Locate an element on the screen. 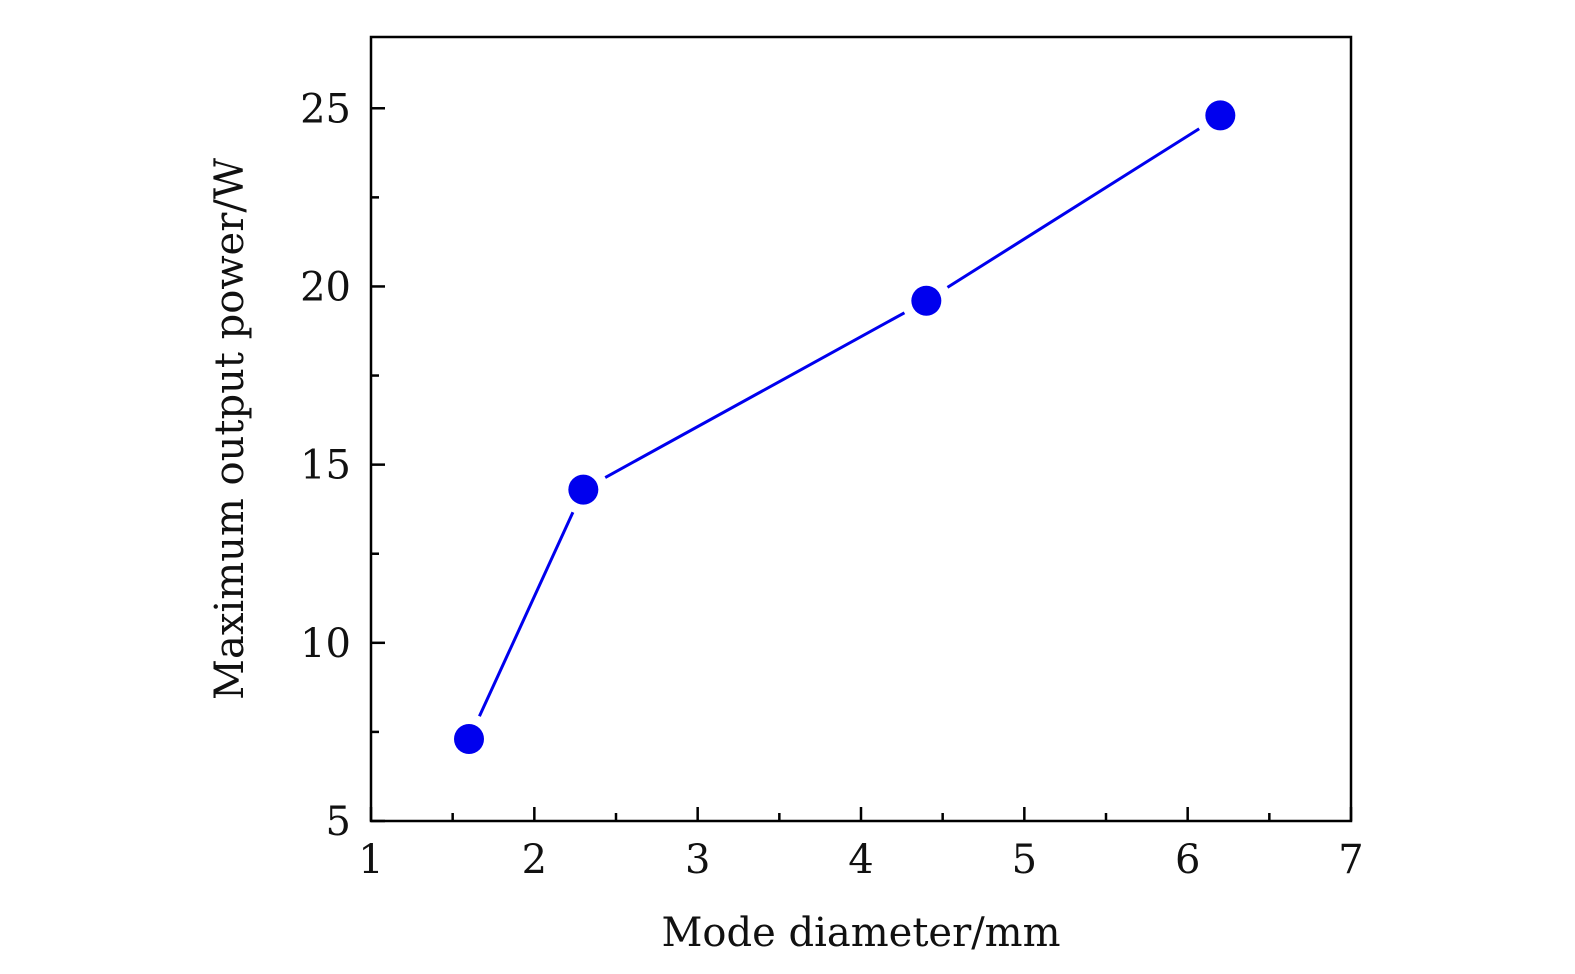  y-tick-label: 5 is located at coordinates (338, 822).